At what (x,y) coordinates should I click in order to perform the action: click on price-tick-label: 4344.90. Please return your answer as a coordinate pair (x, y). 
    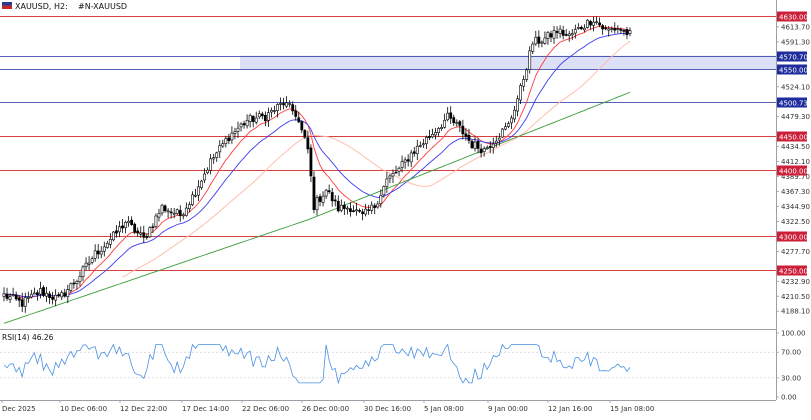
    Looking at the image, I should click on (795, 207).